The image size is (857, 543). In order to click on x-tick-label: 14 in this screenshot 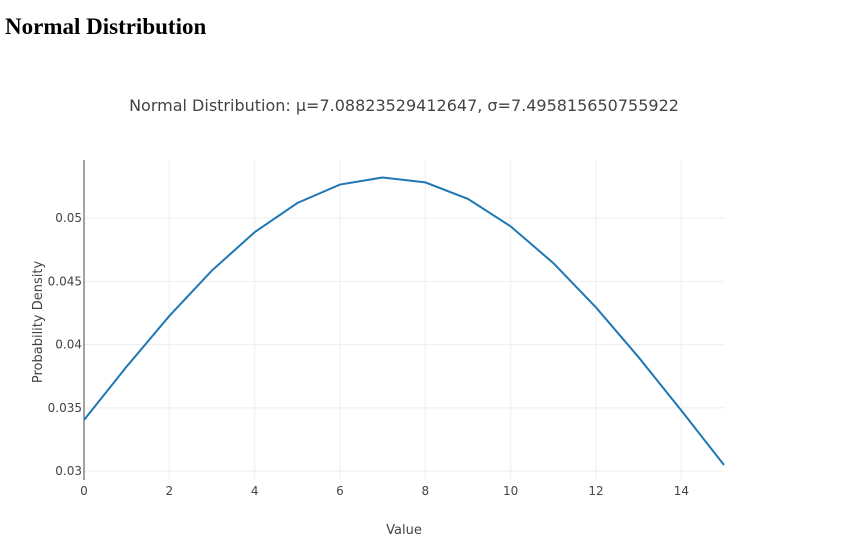, I will do `click(681, 491)`.